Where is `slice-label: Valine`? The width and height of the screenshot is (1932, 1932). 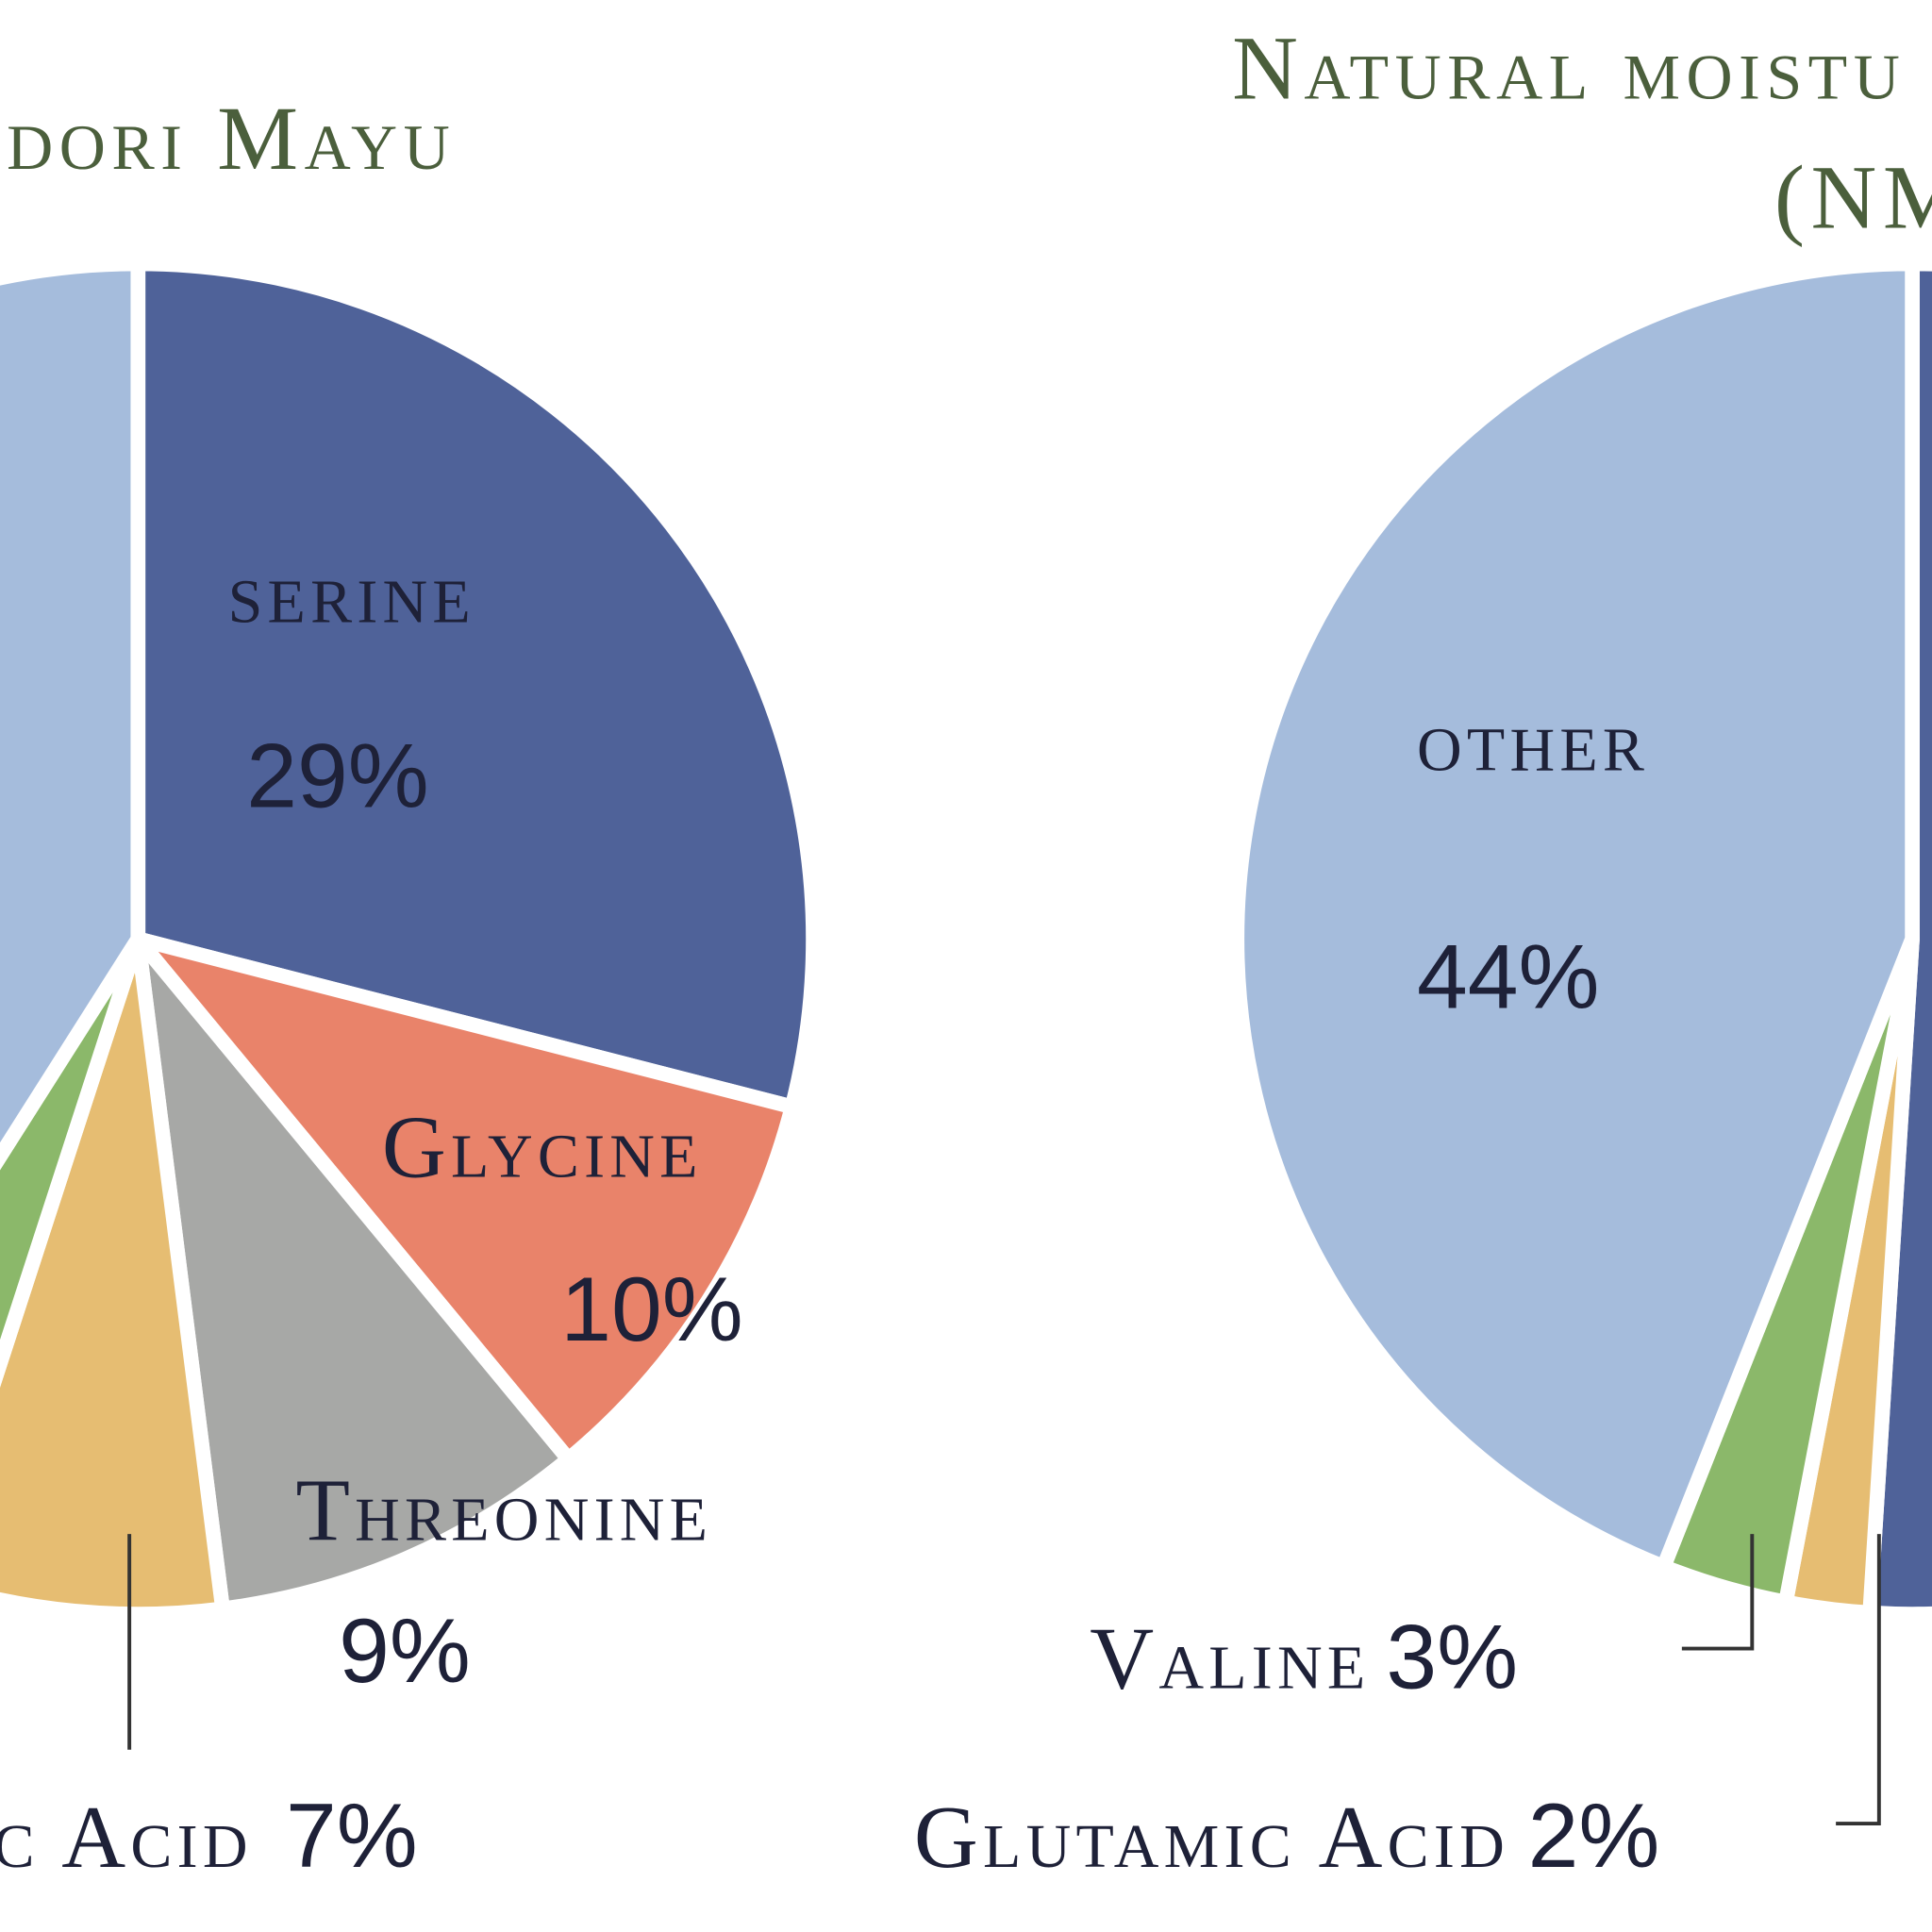
slice-label: Valine is located at coordinates (1230, 1658).